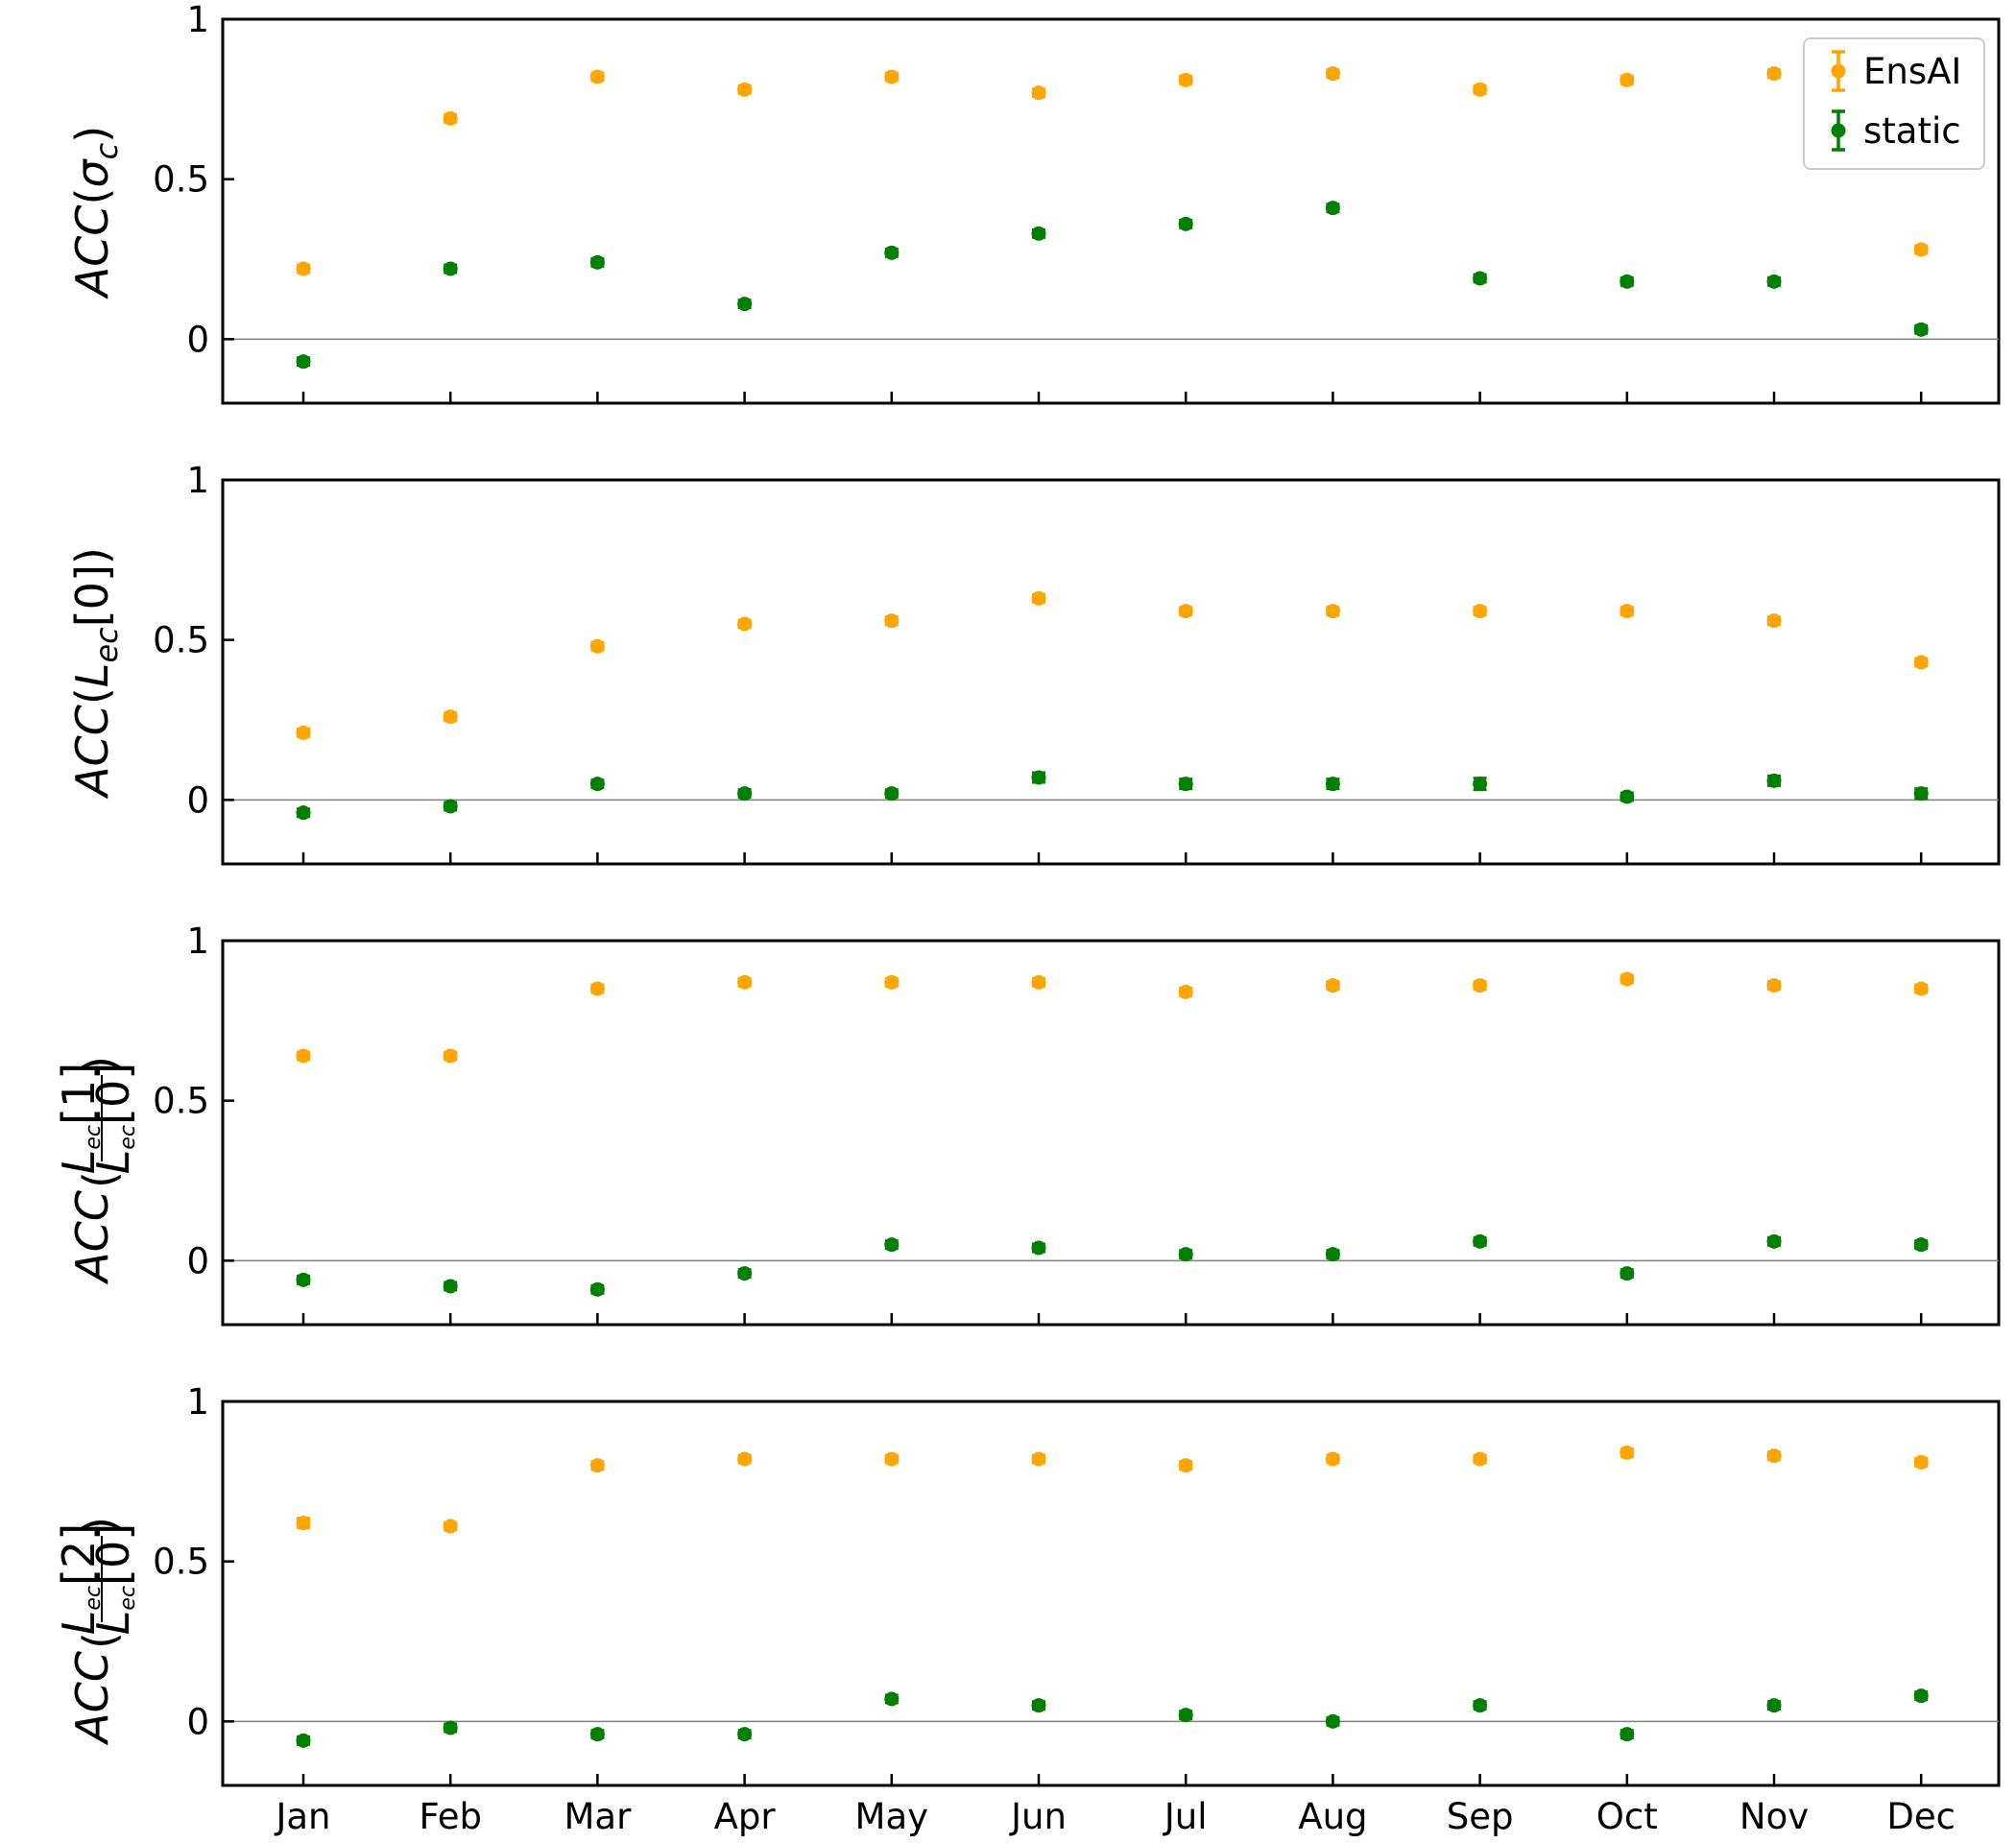 Image resolution: width=2016 pixels, height=1843 pixels. I want to click on x-tick-label: Nov, so click(1775, 1816).